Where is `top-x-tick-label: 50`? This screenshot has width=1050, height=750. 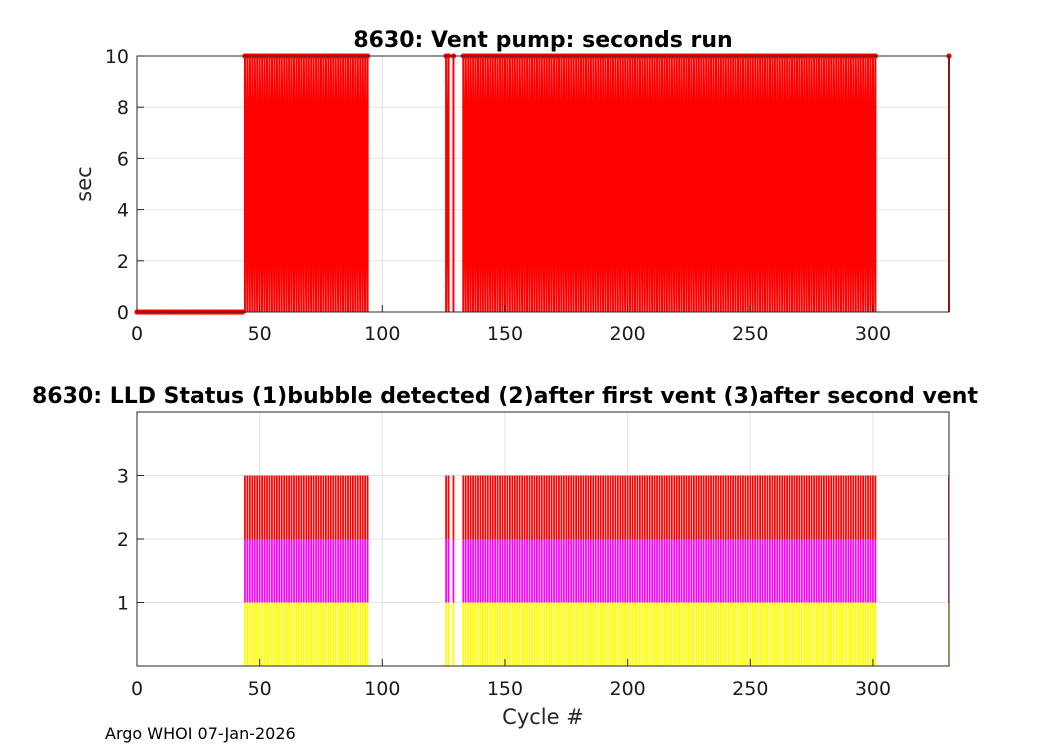 top-x-tick-label: 50 is located at coordinates (260, 334).